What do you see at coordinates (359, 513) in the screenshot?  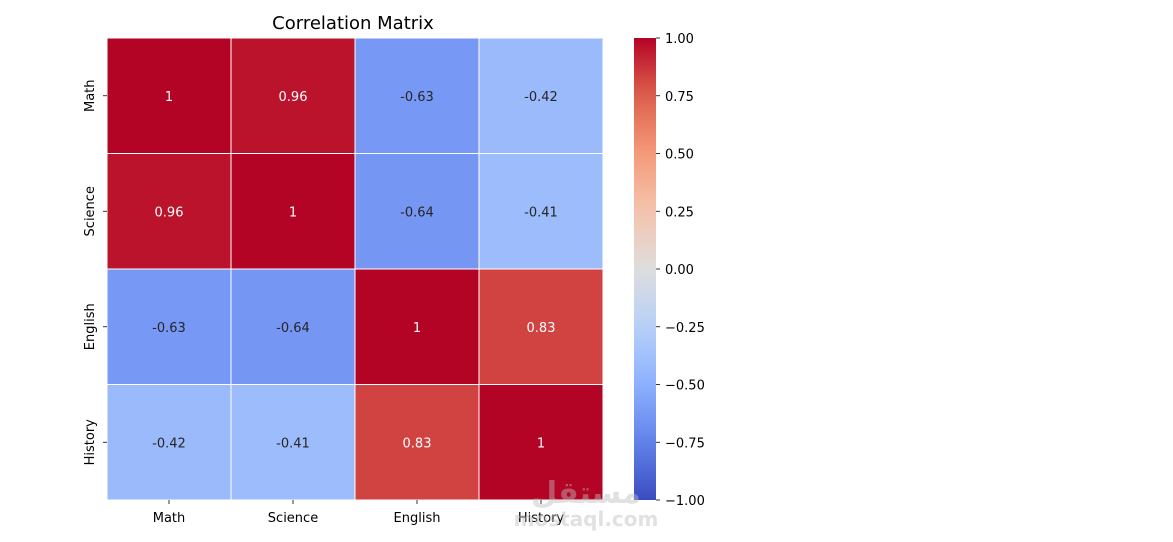 I see `x-axis: Math Science English History` at bounding box center [359, 513].